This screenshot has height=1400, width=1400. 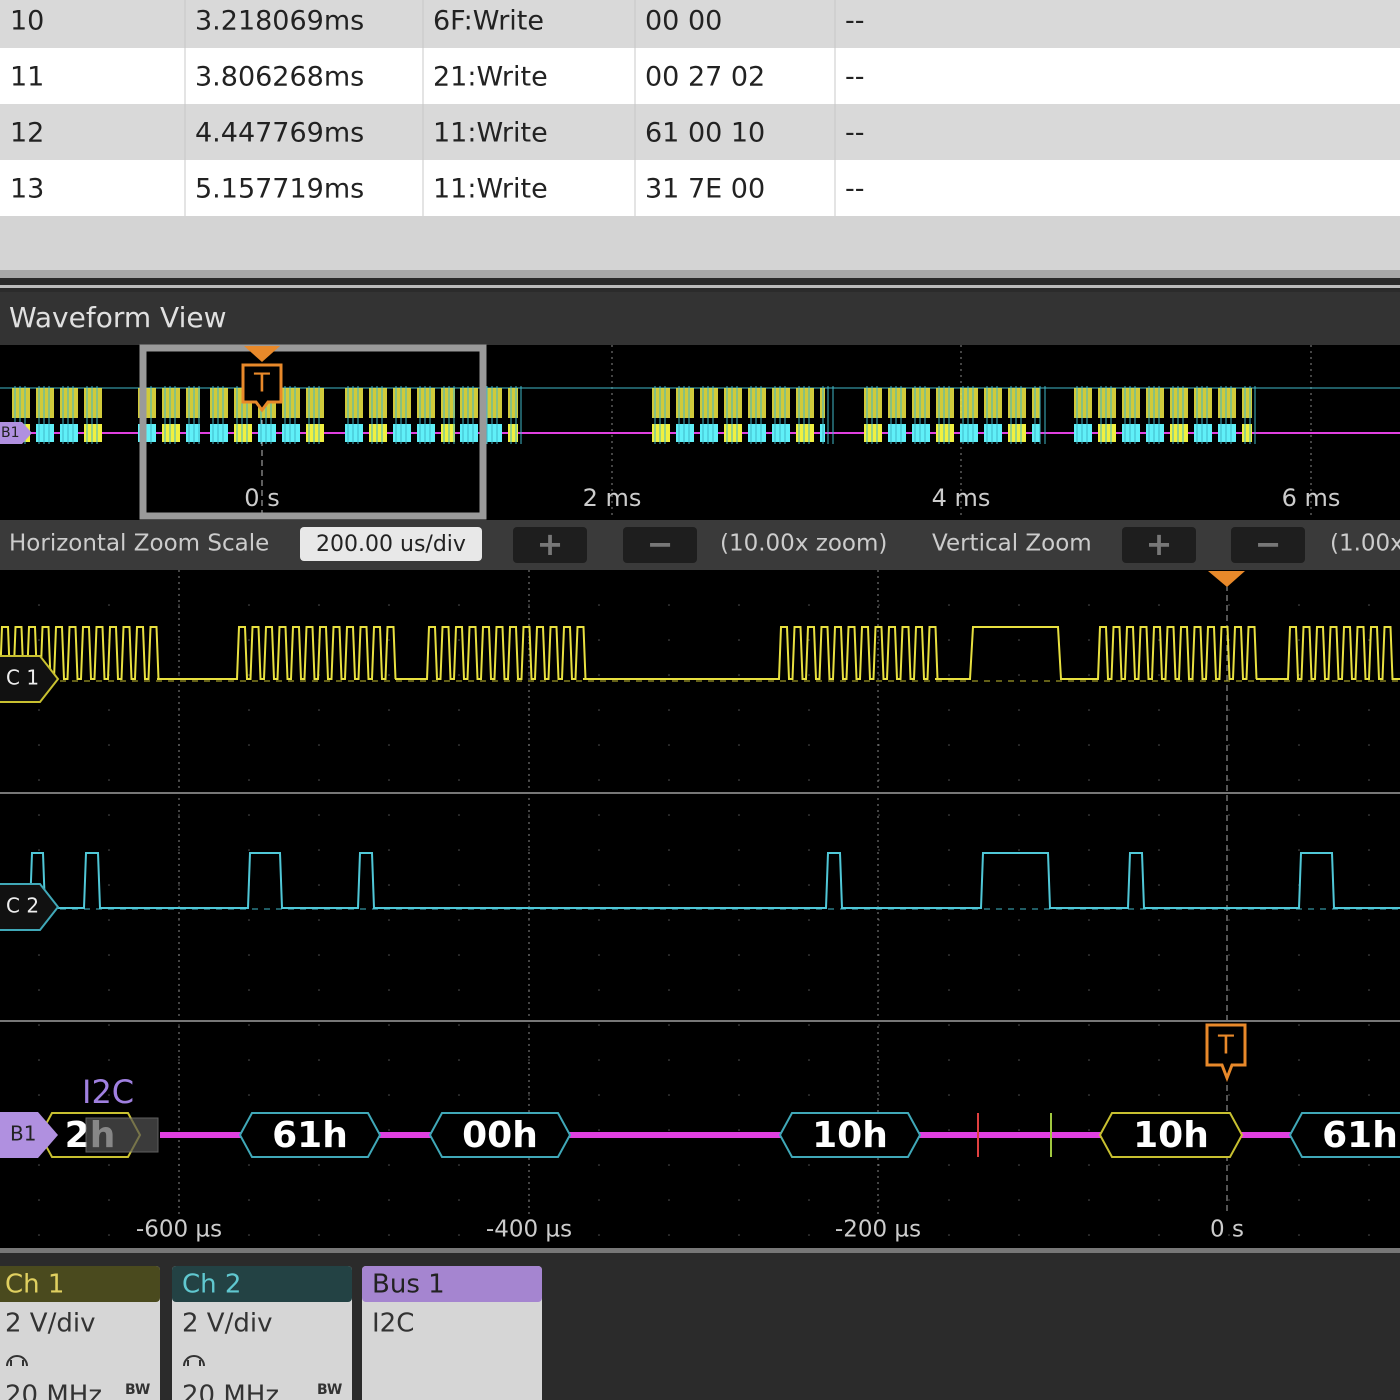 What do you see at coordinates (34, 1285) in the screenshot?
I see `badge-title: Ch 1` at bounding box center [34, 1285].